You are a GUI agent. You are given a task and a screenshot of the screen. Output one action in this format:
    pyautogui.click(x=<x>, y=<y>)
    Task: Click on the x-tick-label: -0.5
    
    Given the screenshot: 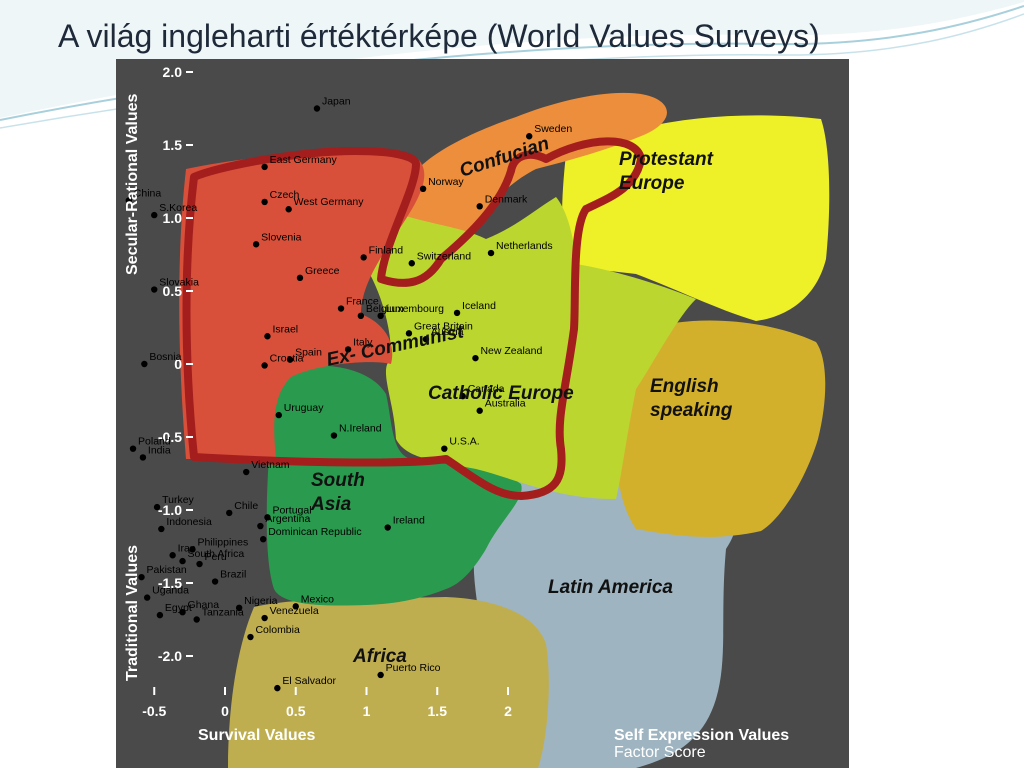 What is the action you would take?
    pyautogui.click(x=154, y=711)
    